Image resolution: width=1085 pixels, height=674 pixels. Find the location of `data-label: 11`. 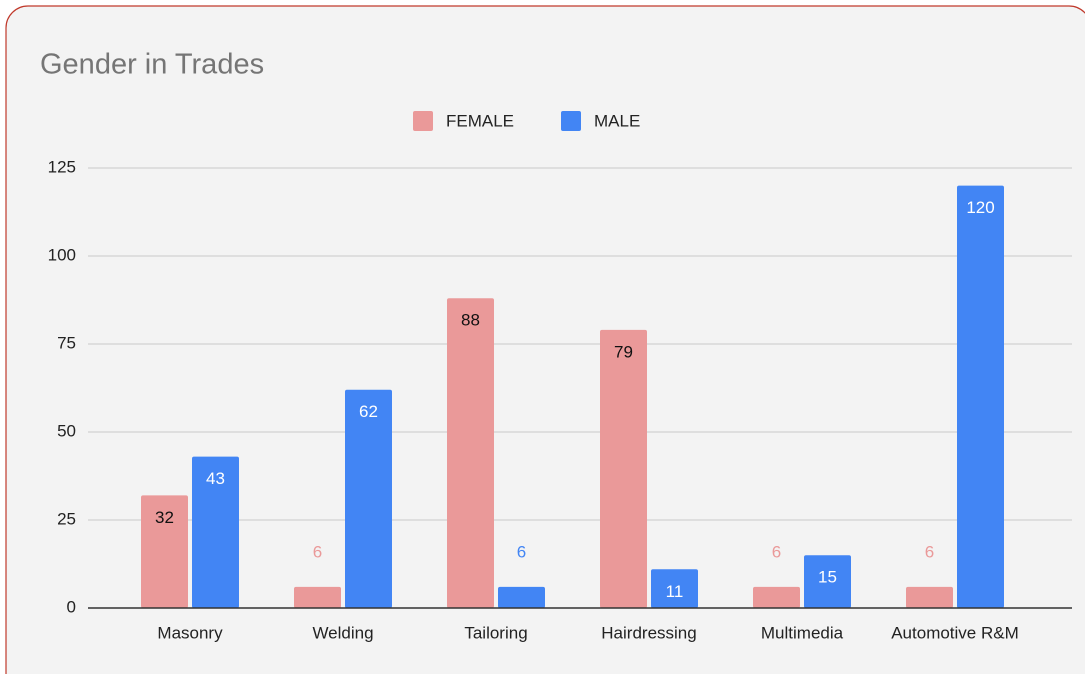

data-label: 11 is located at coordinates (675, 591).